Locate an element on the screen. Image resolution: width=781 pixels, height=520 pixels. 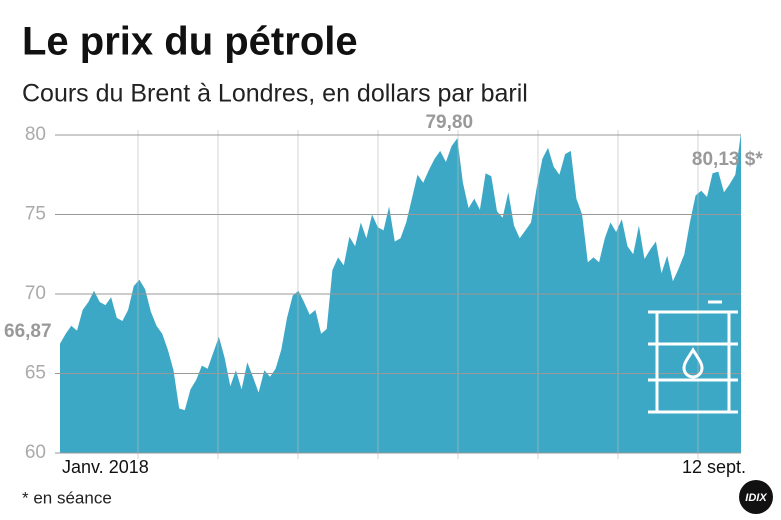
x-tick-label: 12 sept. is located at coordinates (714, 467).